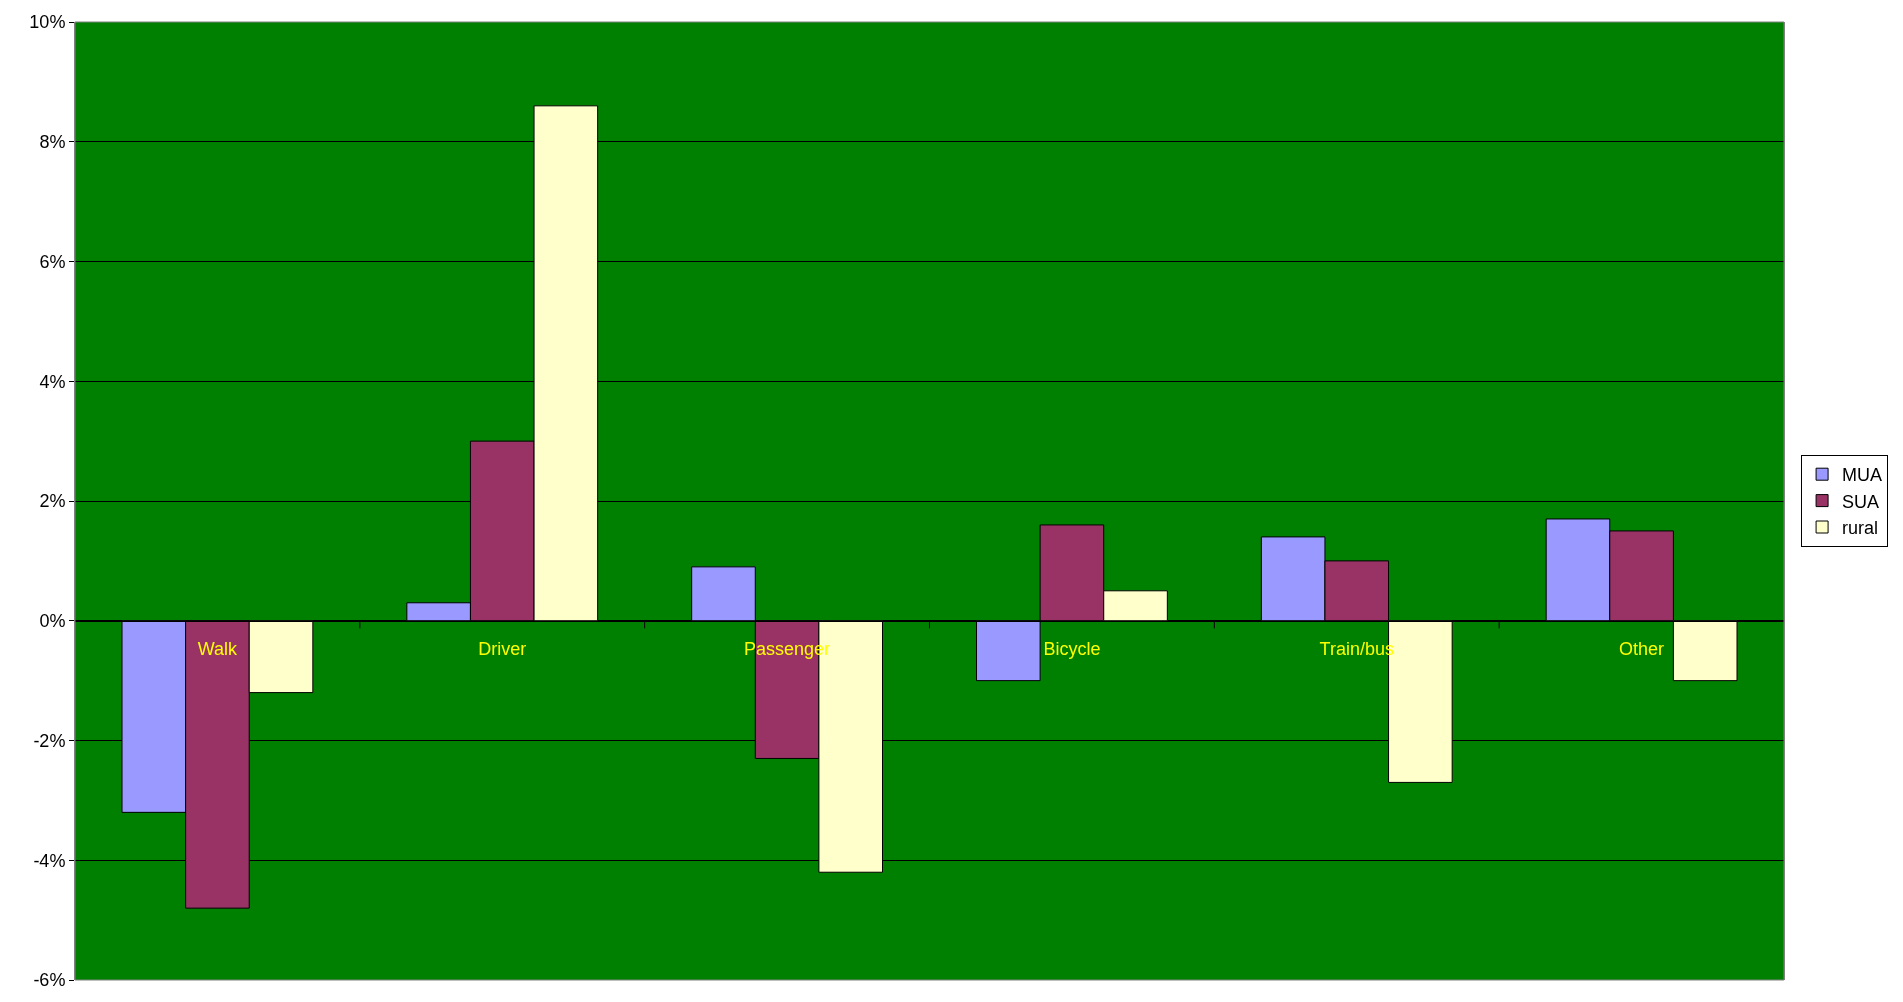  Describe the element at coordinates (52, 381) in the screenshot. I see `y-tick-label: 4%` at that location.